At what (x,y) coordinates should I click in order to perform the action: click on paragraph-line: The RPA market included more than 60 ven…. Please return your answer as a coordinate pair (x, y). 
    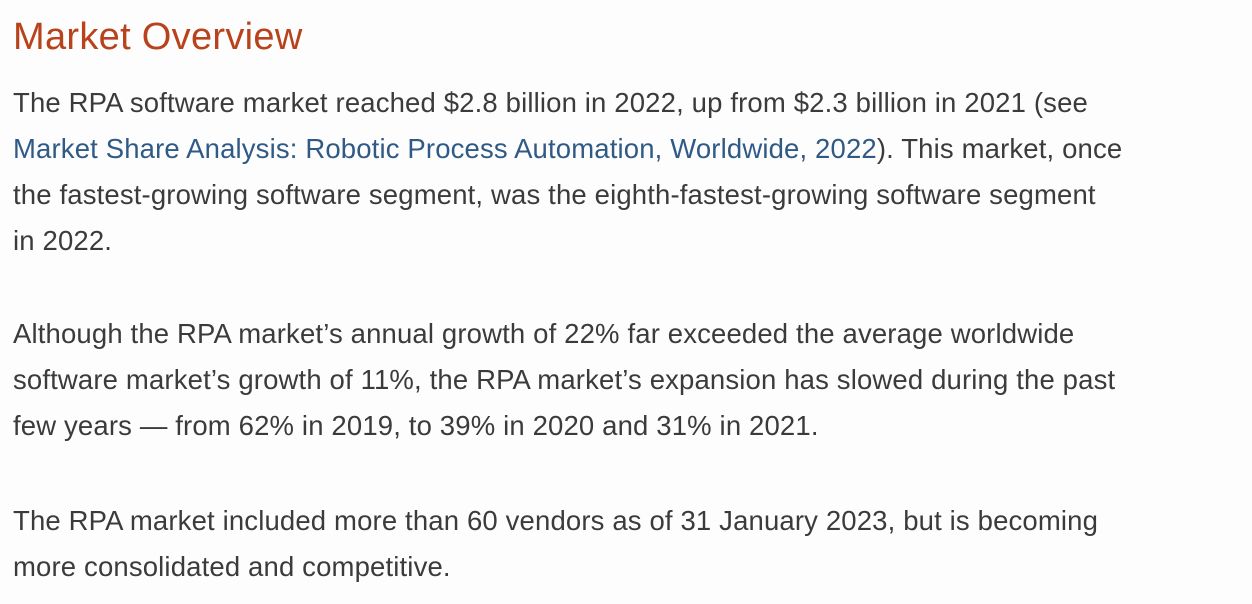
    Looking at the image, I should click on (556, 520).